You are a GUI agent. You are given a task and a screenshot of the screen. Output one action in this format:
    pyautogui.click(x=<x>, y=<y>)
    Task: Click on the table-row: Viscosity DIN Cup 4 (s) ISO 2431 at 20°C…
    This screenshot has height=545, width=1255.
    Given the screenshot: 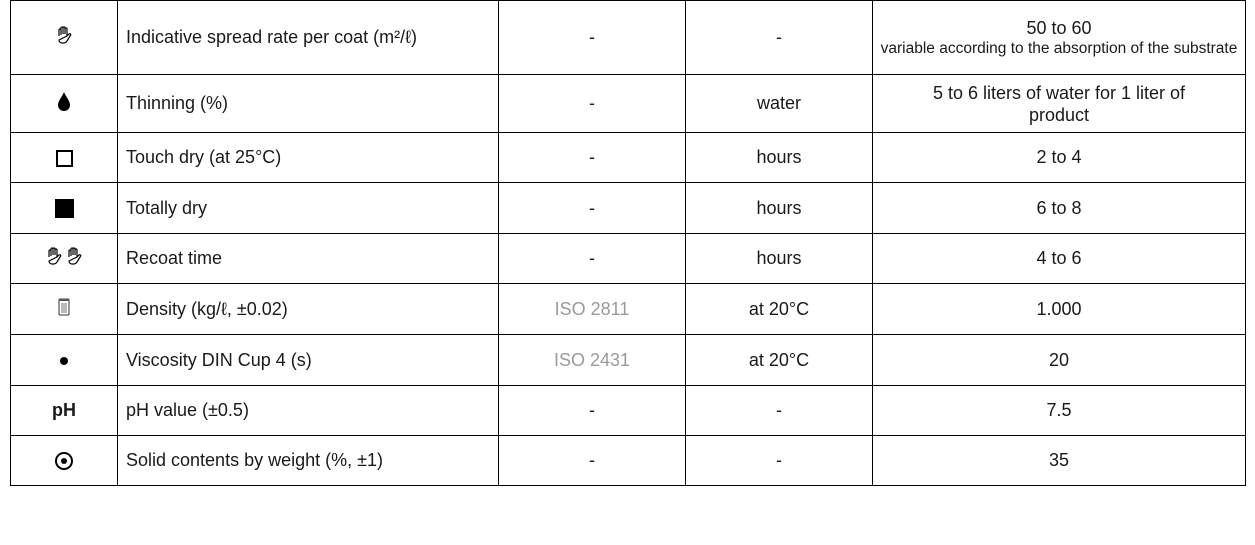 What is the action you would take?
    pyautogui.click(x=628, y=360)
    